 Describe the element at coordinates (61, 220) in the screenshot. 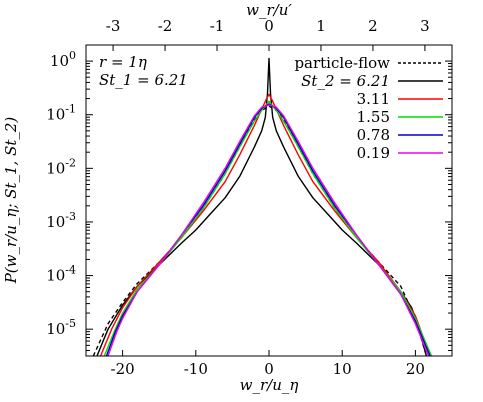

I see `y-tick-label: 10⁻³` at that location.